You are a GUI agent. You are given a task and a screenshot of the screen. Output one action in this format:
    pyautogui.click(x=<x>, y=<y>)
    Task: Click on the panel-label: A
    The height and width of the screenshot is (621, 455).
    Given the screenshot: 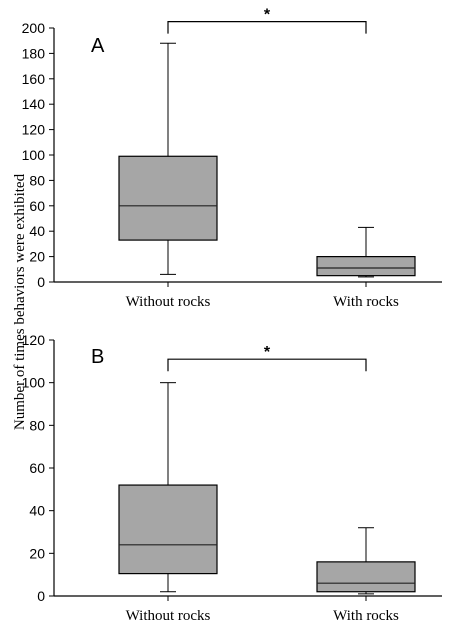 What is the action you would take?
    pyautogui.click(x=98, y=46)
    